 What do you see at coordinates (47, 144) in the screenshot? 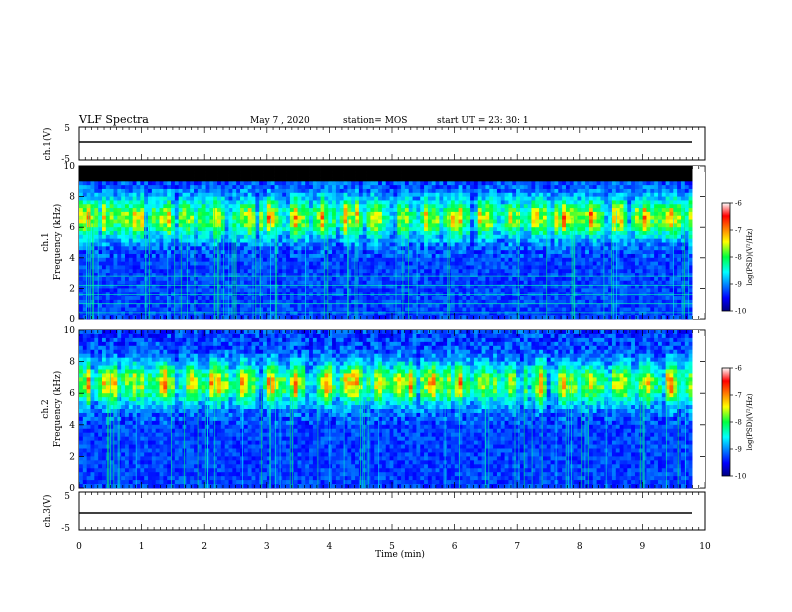
I see `ch1-ylabel: ch.1(V)` at bounding box center [47, 144].